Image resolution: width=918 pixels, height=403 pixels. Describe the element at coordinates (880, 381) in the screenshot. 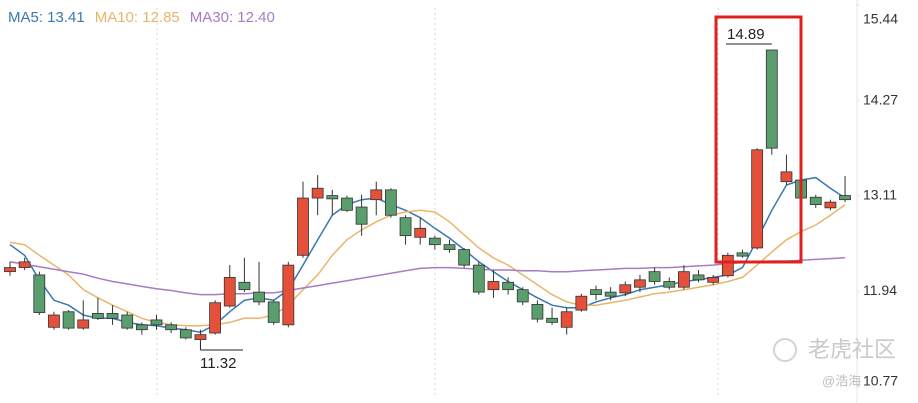

I see `y-tick-label: 10.77` at that location.